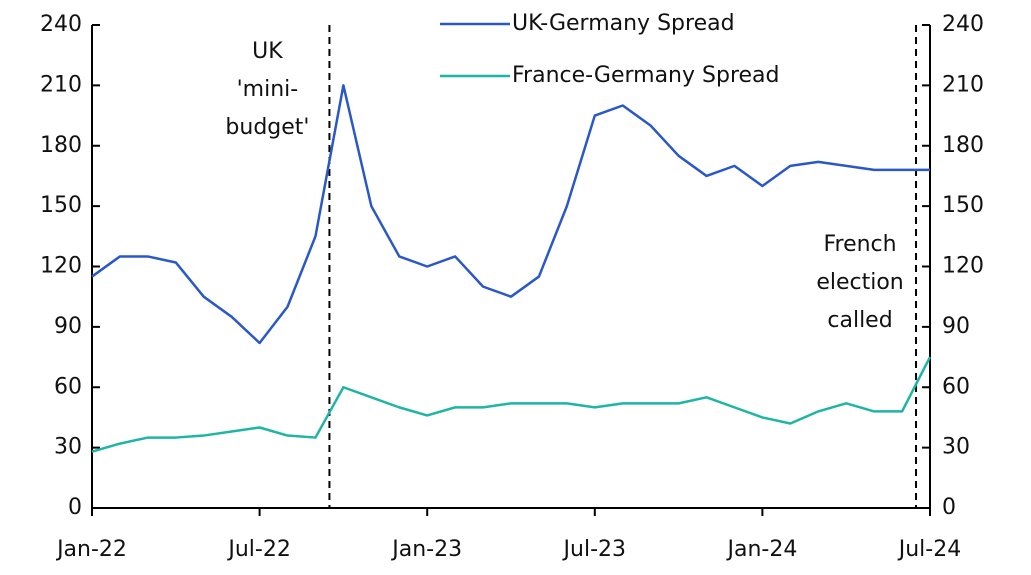 The image size is (1031, 575). I want to click on y2-tick-label: 150, so click(963, 205).